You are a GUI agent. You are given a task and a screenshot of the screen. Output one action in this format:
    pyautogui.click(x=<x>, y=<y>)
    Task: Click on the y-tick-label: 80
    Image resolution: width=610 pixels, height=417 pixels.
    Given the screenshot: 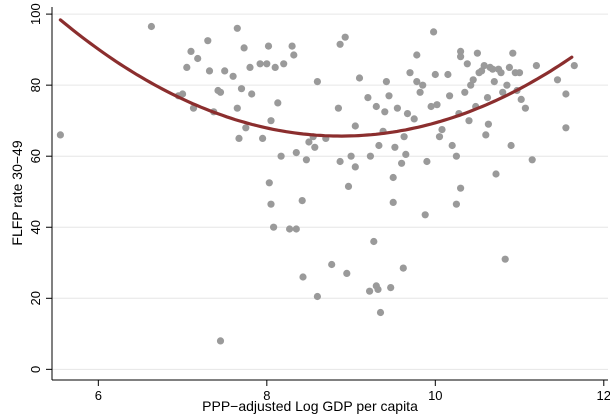 What is the action you would take?
    pyautogui.click(x=35, y=85)
    